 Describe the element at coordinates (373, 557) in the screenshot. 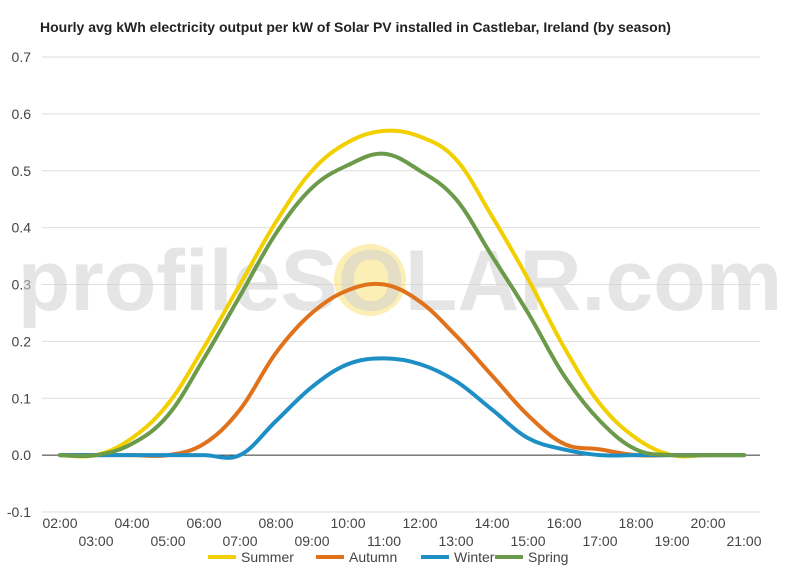

I see `legend-label-autumn: Autumn` at that location.